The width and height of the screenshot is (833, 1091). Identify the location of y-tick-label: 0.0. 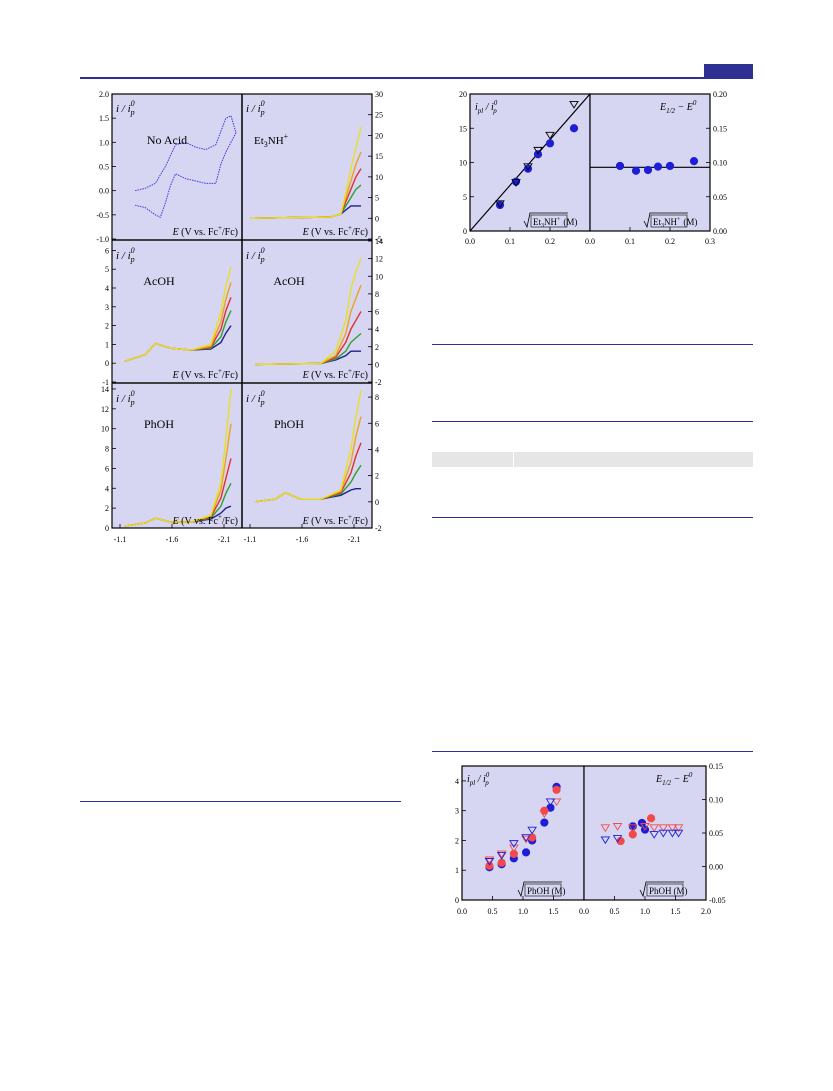
(104, 191).